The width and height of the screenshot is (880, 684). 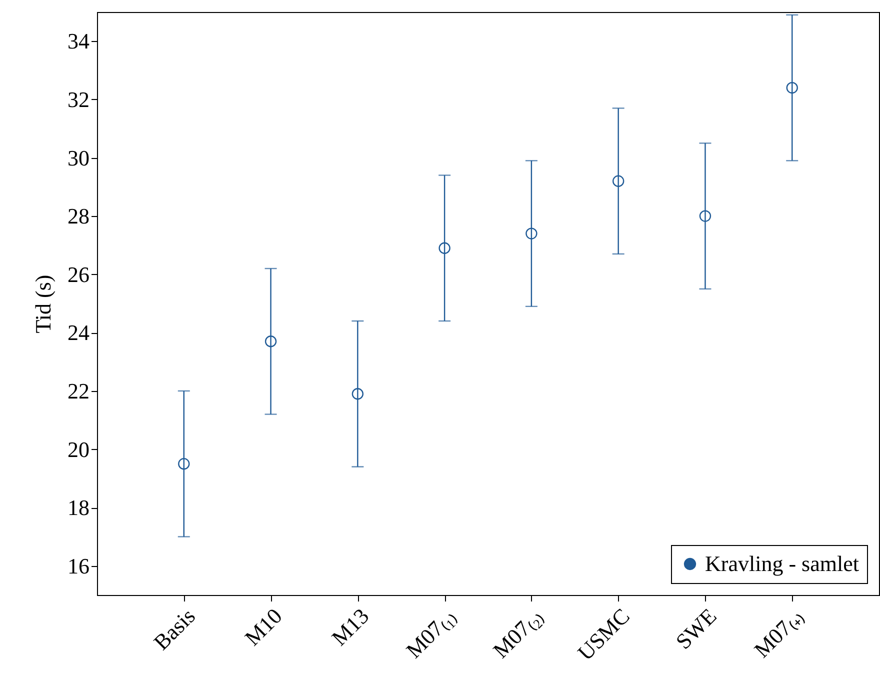 What do you see at coordinates (263, 626) in the screenshot?
I see `x-tick-label: M10` at bounding box center [263, 626].